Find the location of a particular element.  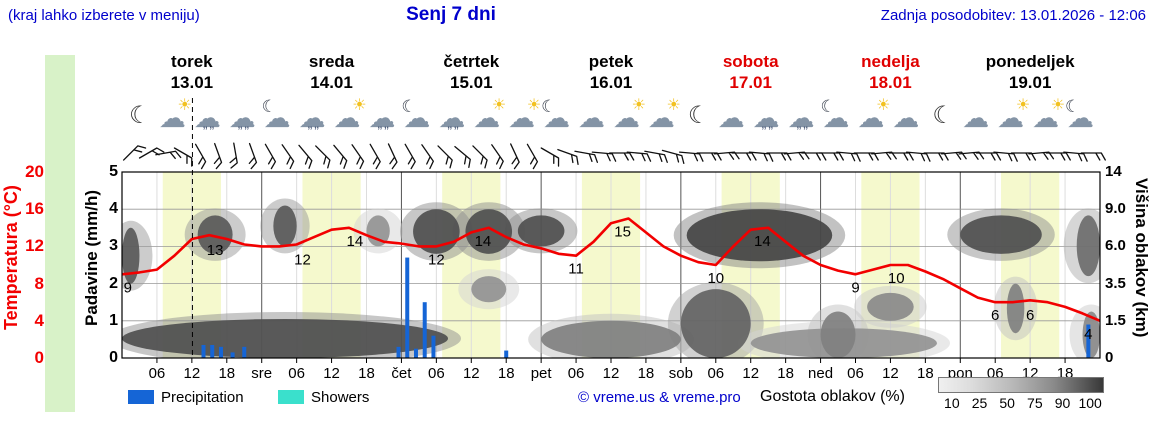

svg-text: 9 is located at coordinates (855, 287).